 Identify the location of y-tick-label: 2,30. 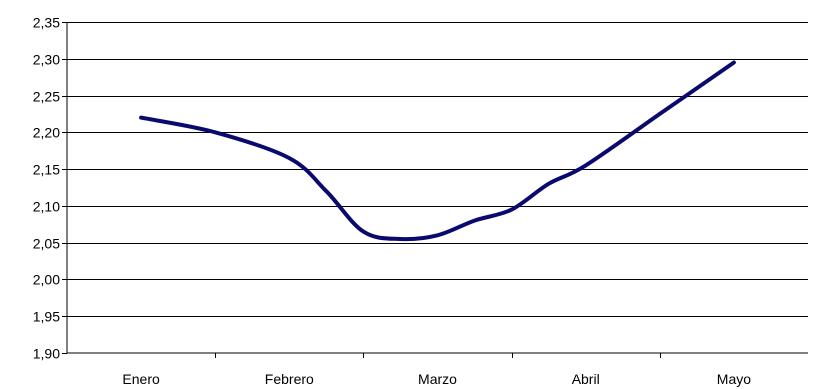
(46, 60).